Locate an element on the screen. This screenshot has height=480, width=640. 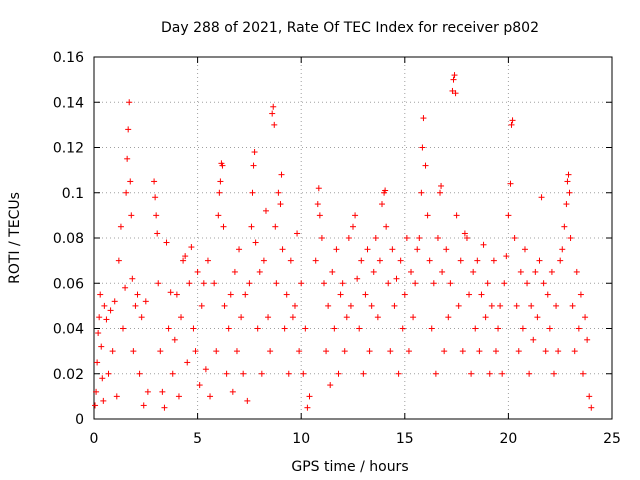
y-tick-label: 0.08 is located at coordinates (68, 239).